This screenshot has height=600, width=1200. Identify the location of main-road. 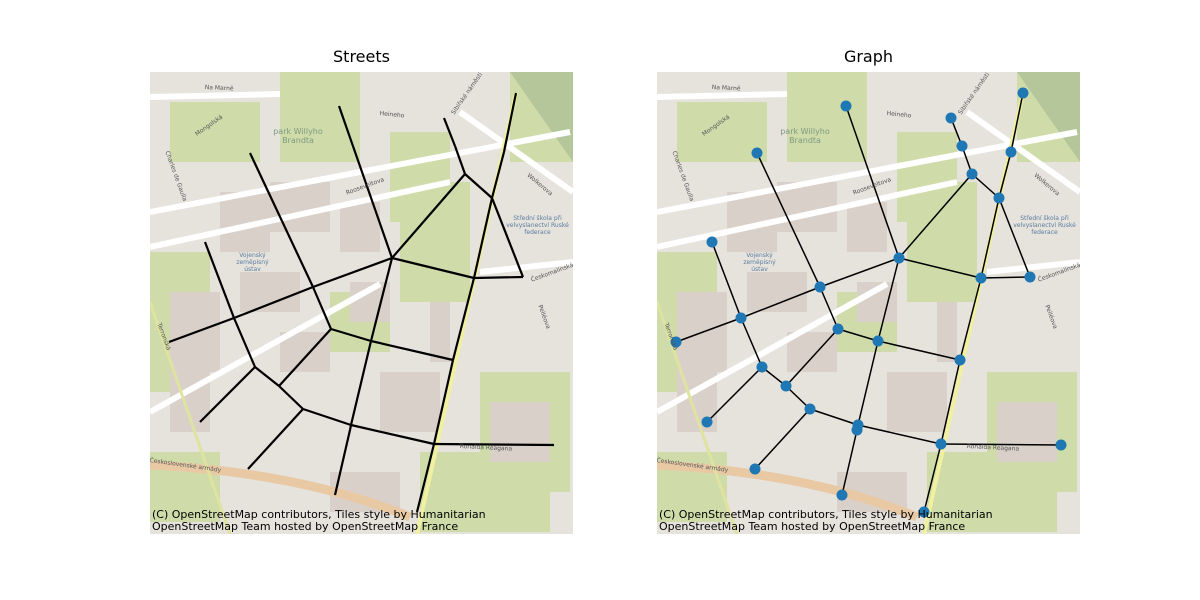
(788, 491).